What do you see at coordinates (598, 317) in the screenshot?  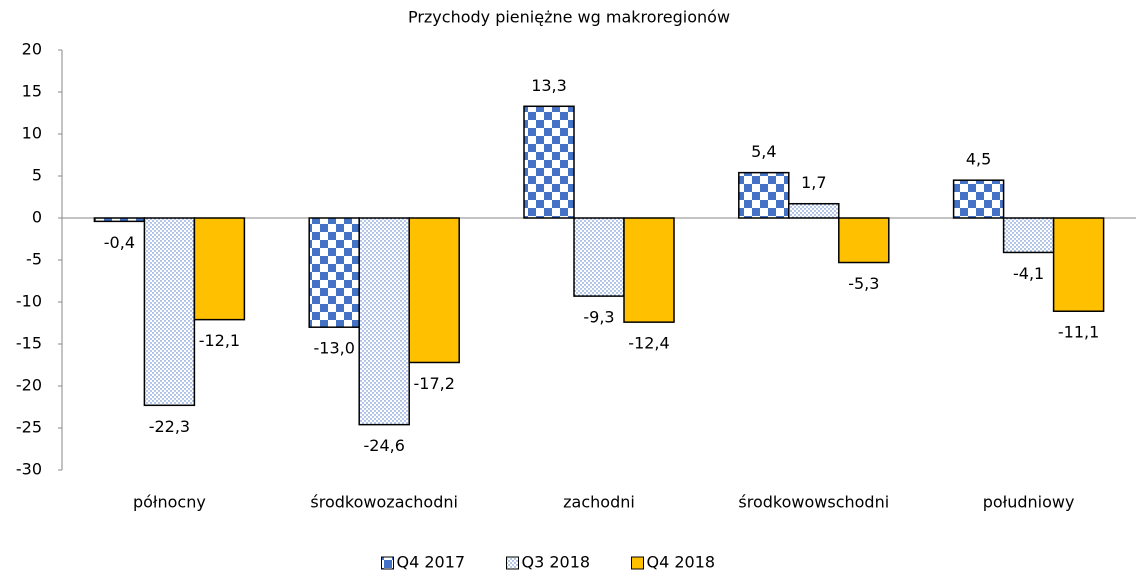 I see `value-label: -9,3` at bounding box center [598, 317].